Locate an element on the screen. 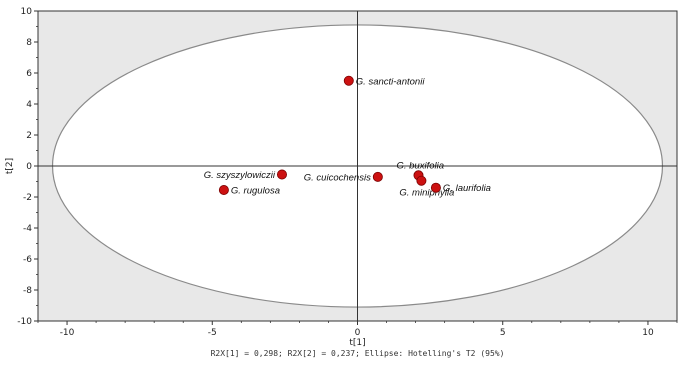 This screenshot has width=678, height=366. point-label: G. laurifolia is located at coordinates (467, 188).